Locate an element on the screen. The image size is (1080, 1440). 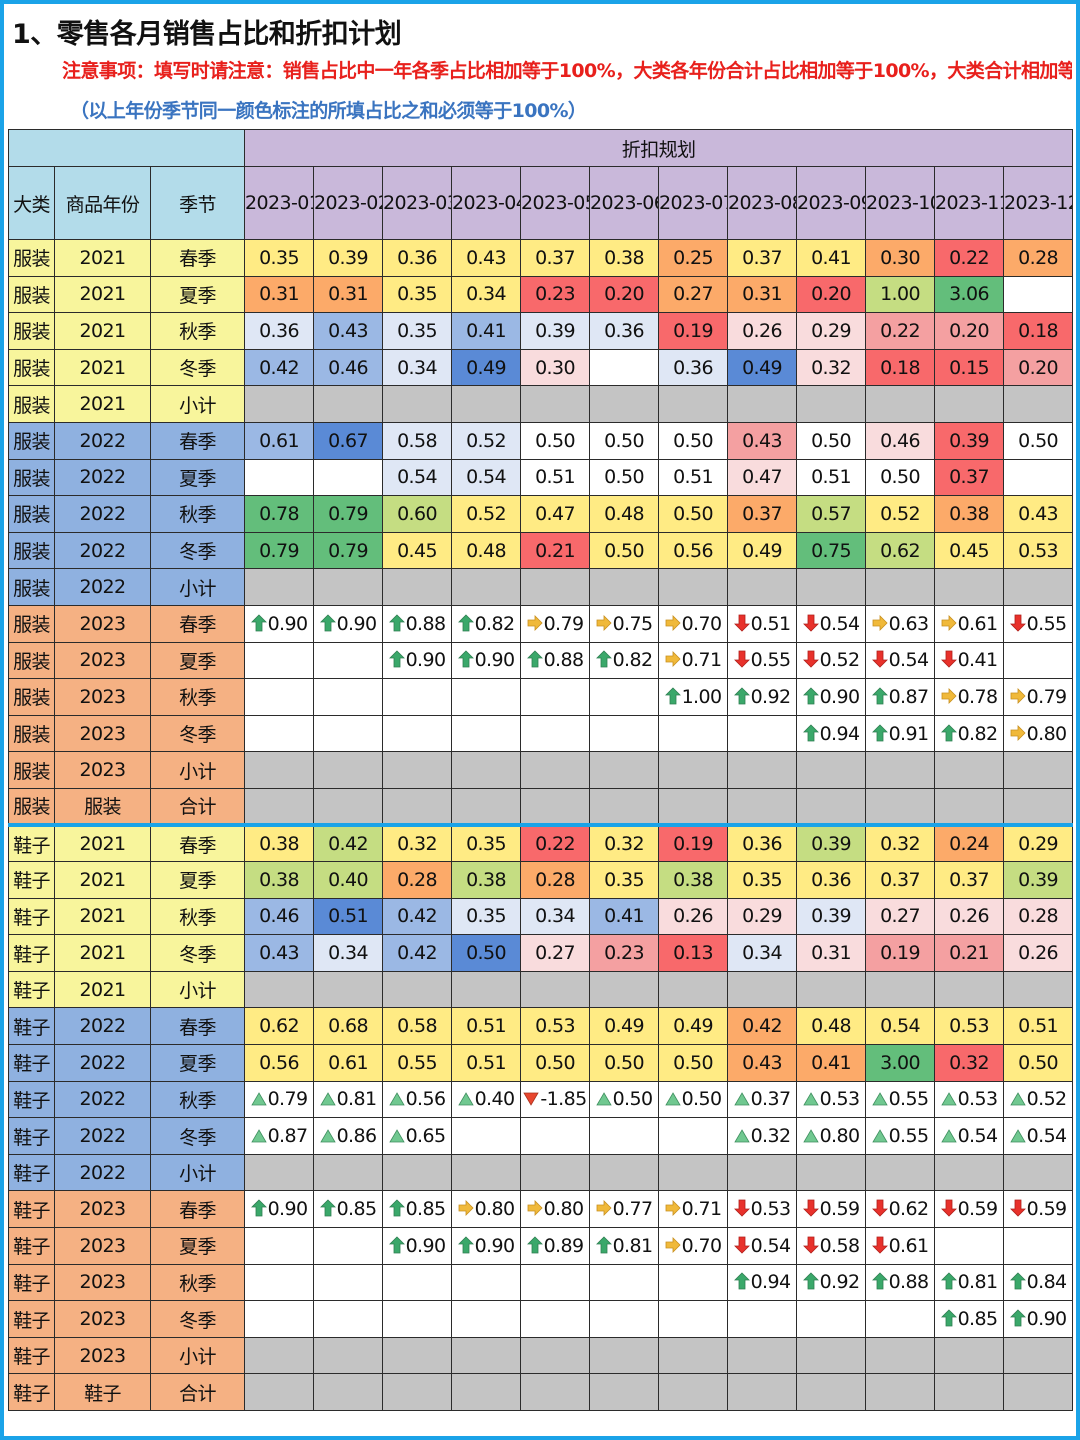
value-cell: 0.34 is located at coordinates (762, 953).